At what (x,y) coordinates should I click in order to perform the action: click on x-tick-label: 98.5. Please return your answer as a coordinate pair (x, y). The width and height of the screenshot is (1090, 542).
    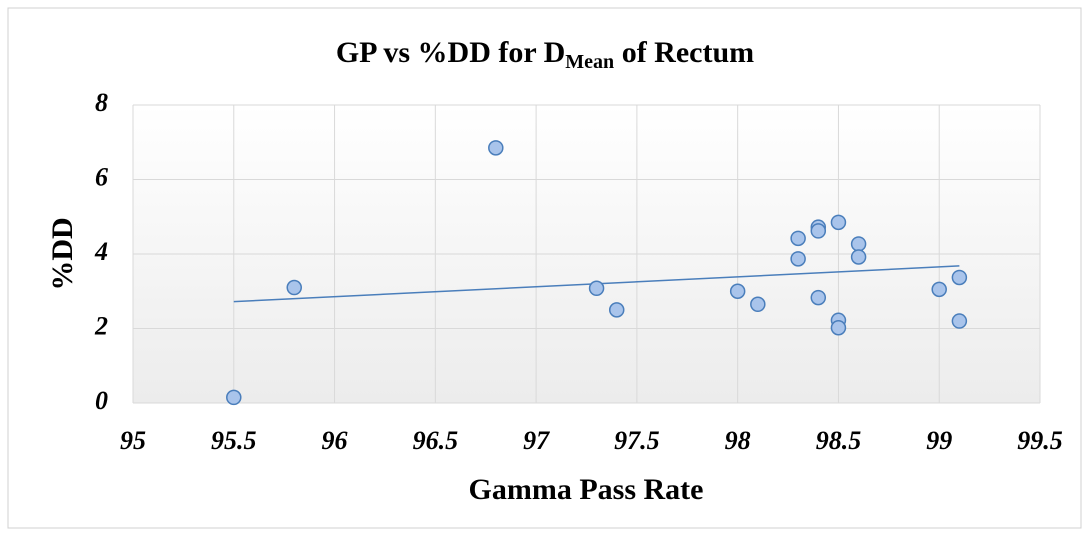
    Looking at the image, I should click on (839, 440).